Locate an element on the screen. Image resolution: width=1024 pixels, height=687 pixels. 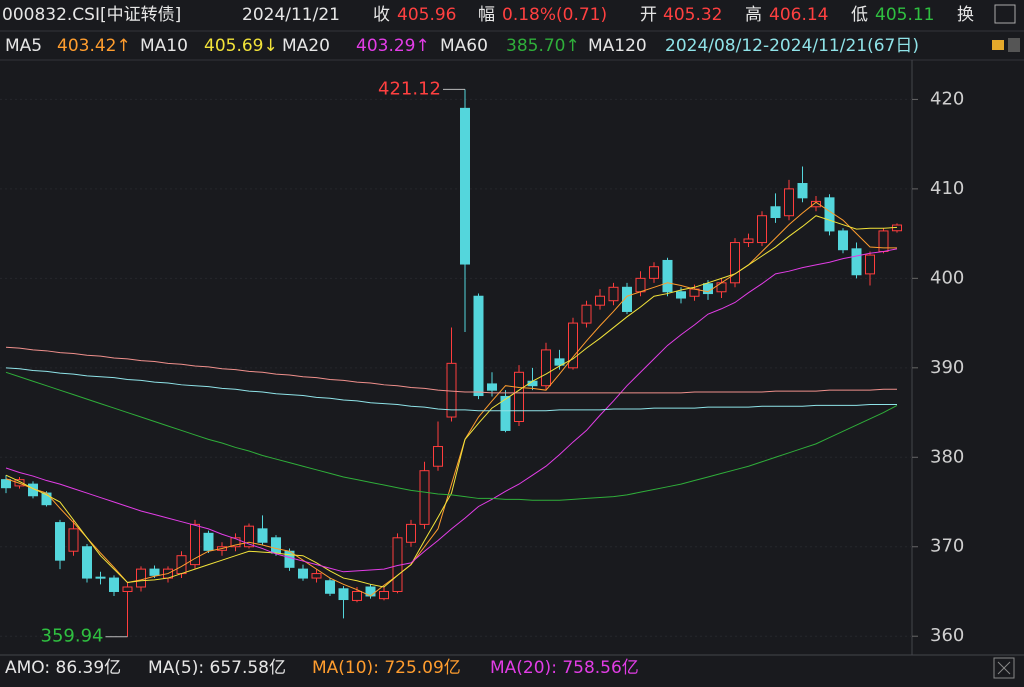
legend-name: MA10 is located at coordinates (164, 46).